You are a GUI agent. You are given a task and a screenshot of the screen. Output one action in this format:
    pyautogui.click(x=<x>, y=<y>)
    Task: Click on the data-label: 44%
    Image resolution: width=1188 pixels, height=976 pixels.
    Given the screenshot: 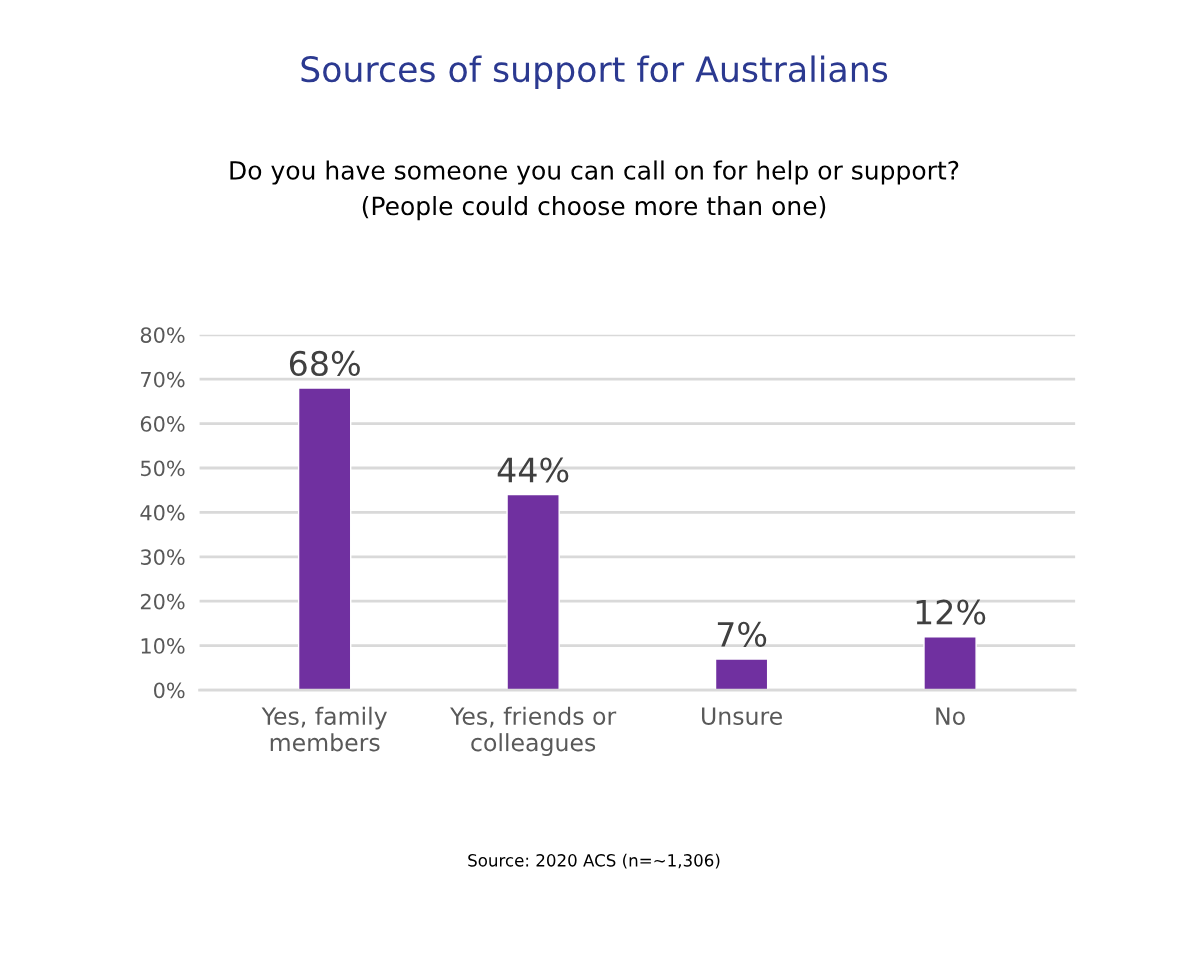 What is the action you would take?
    pyautogui.click(x=533, y=470)
    